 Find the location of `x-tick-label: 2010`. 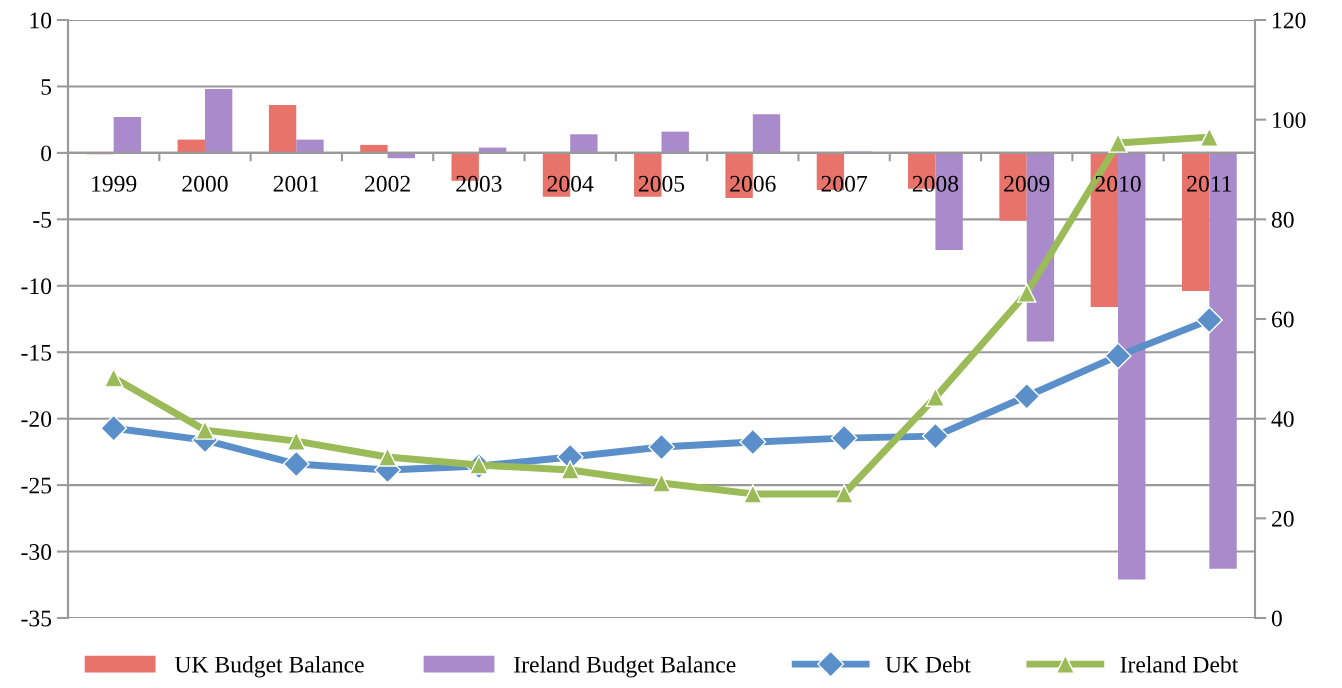

x-tick-label: 2010 is located at coordinates (1118, 183).